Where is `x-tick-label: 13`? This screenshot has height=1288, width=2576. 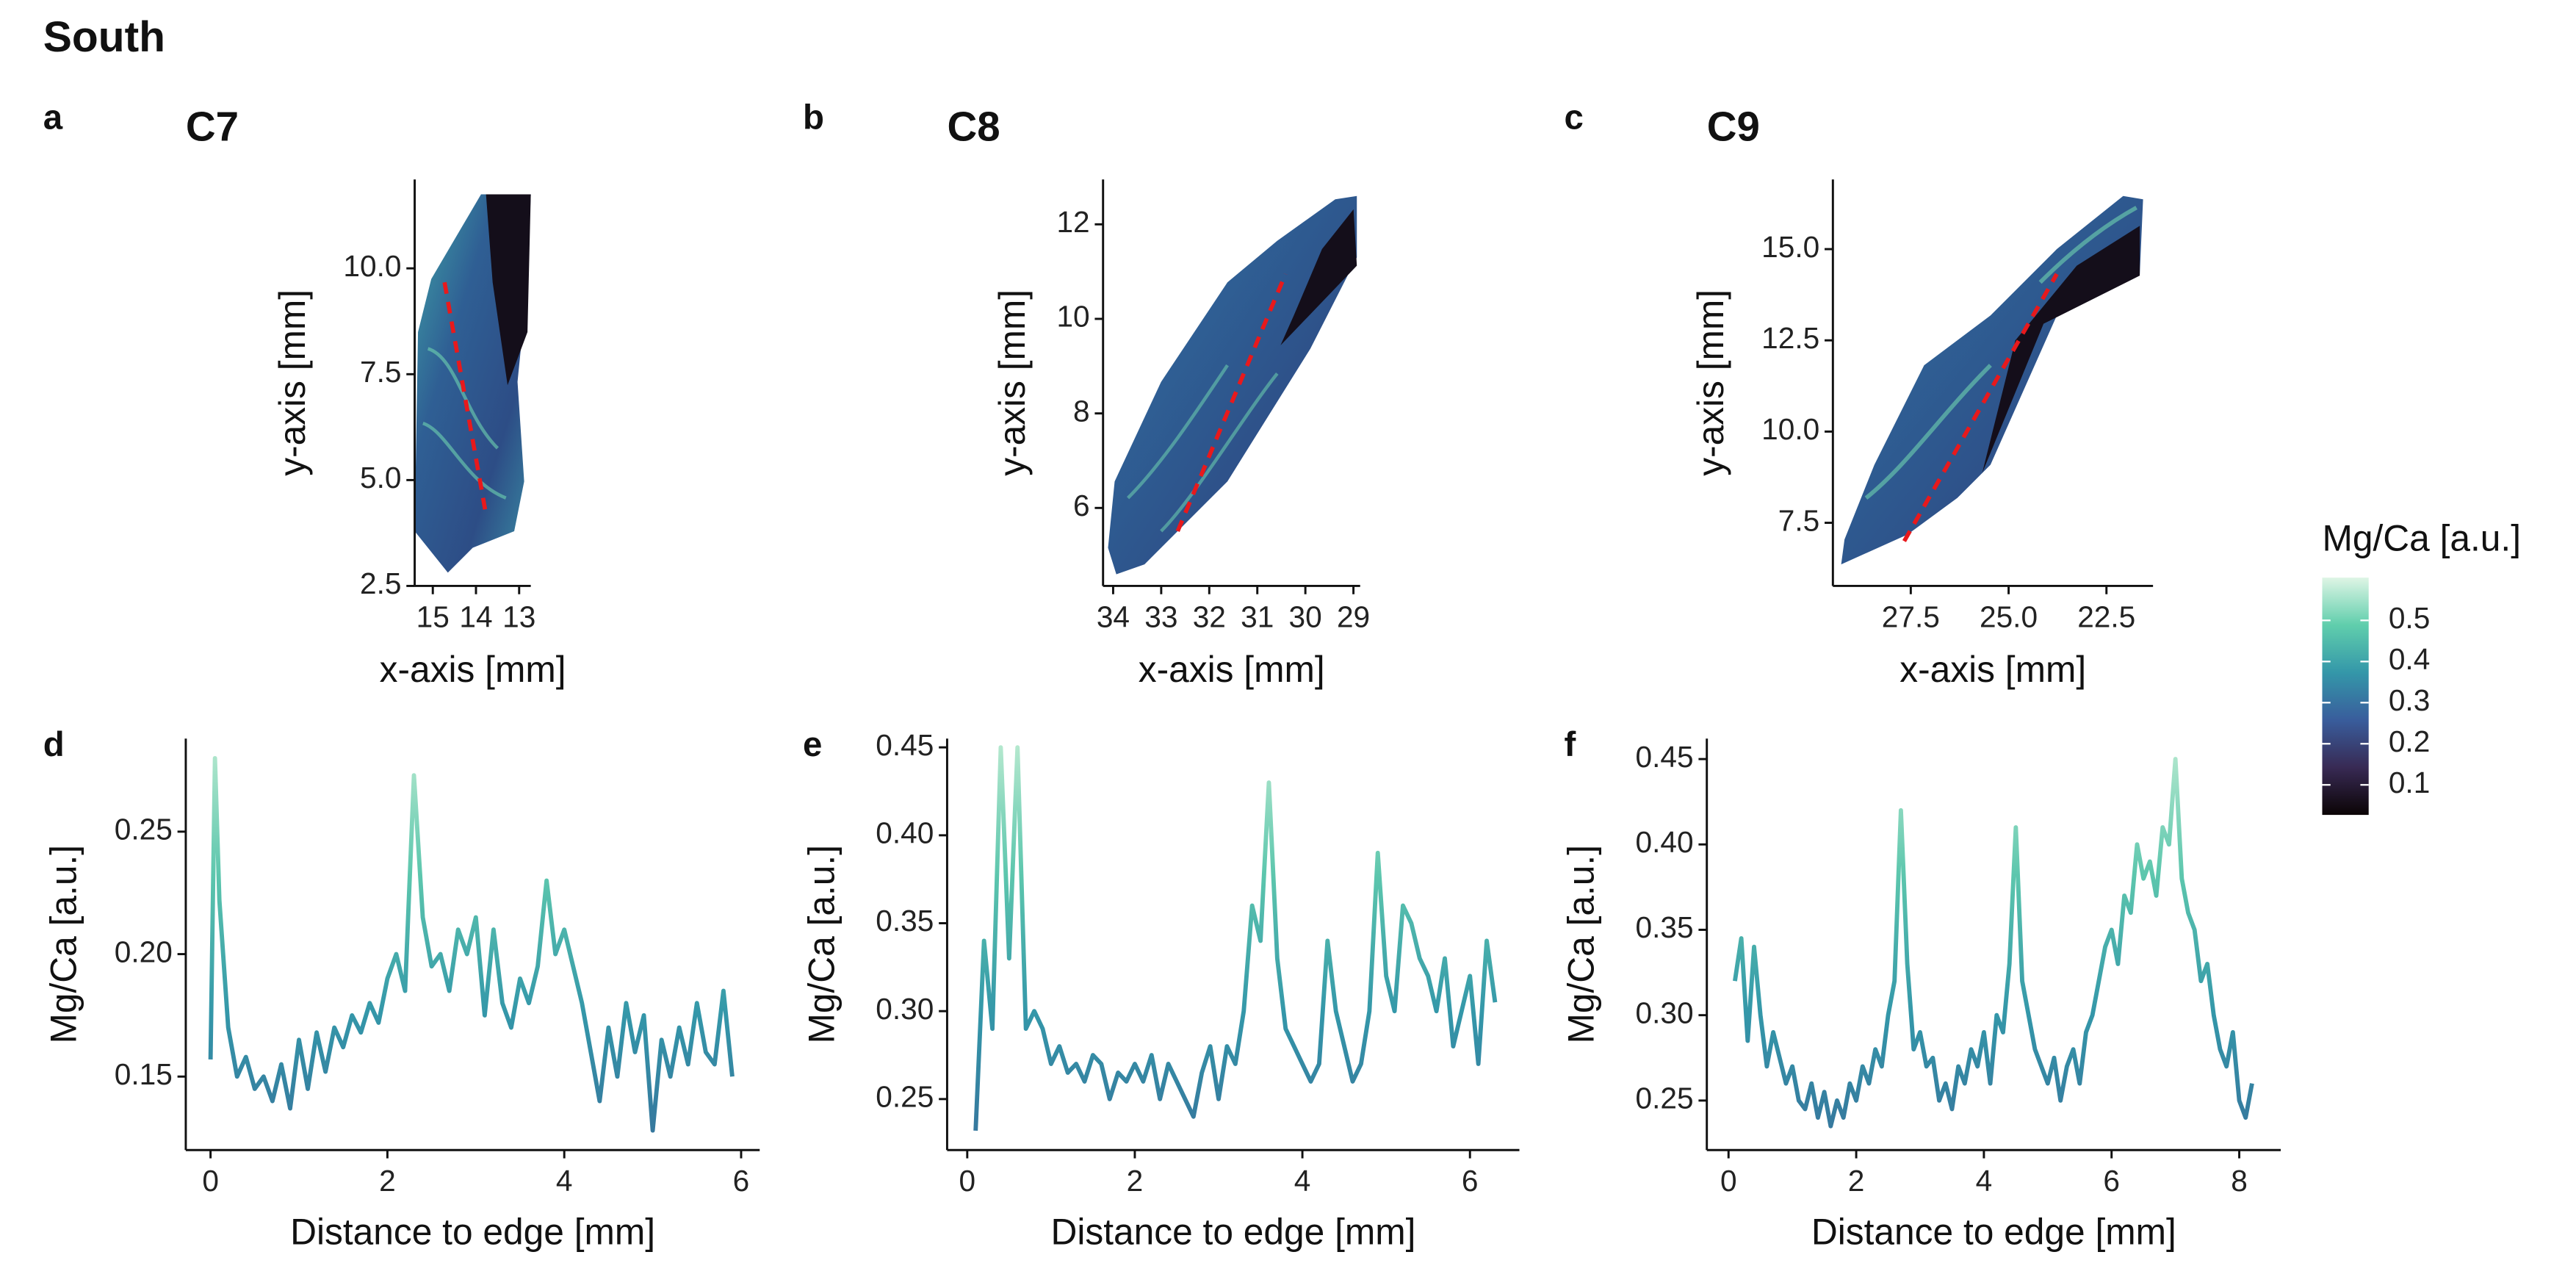
x-tick-label: 13 is located at coordinates (519, 616).